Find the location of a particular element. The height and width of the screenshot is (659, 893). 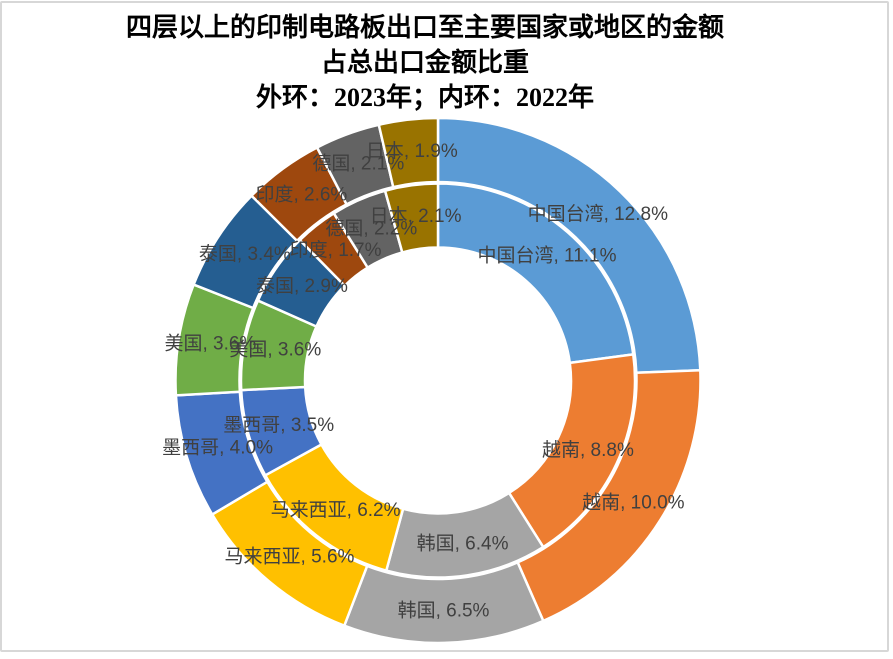

data-label: 马来西亚, 6.2% is located at coordinates (336, 510).